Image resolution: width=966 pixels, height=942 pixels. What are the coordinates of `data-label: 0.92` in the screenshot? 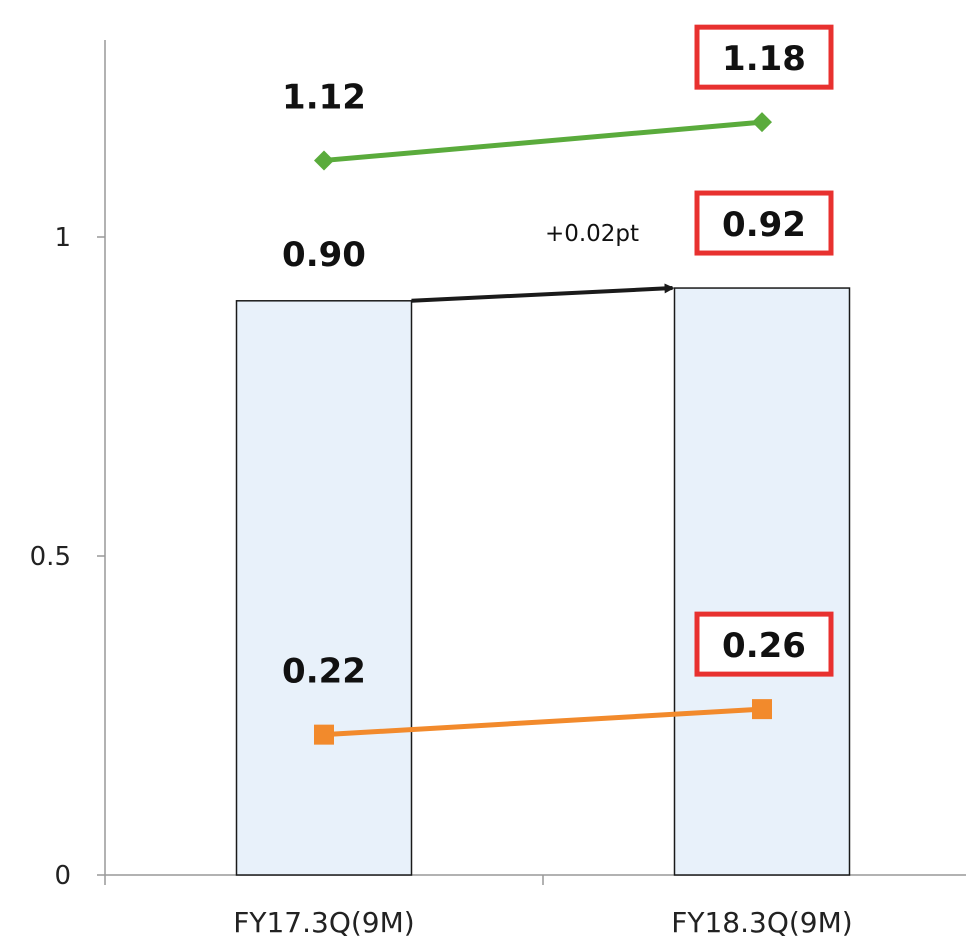 It's located at (764, 225).